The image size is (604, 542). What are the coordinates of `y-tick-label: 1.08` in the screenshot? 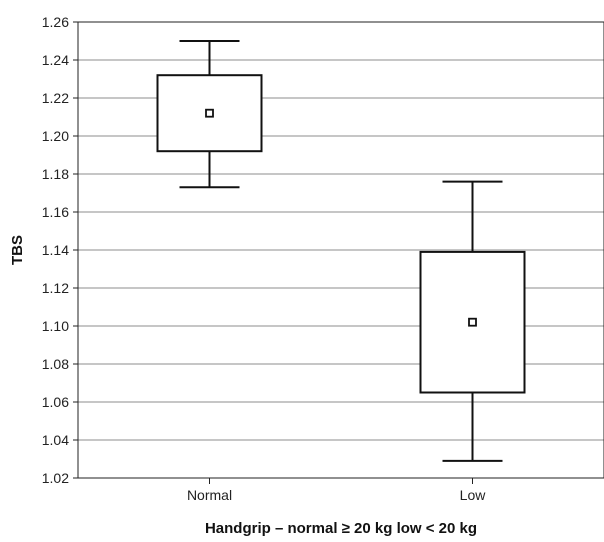 It's located at (55, 364).